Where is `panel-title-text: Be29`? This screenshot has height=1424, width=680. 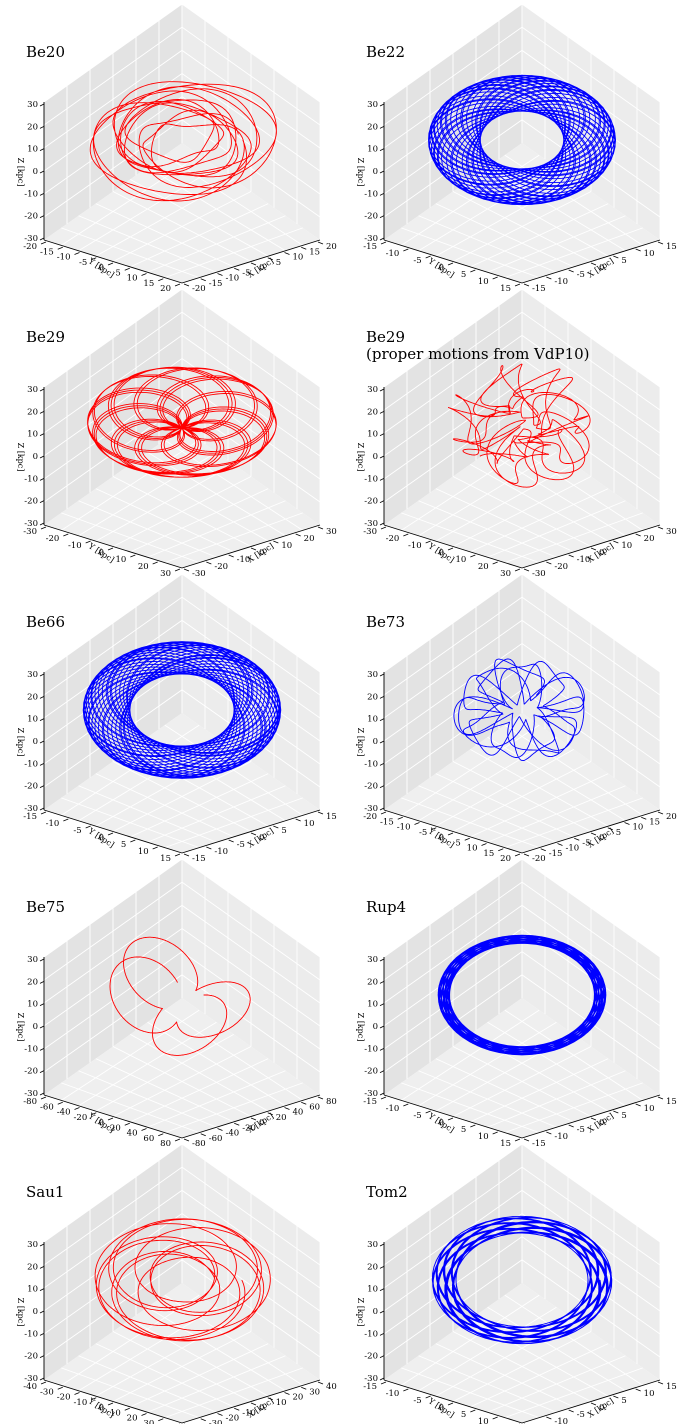
panel-title-text: Be29 is located at coordinates (385, 337).